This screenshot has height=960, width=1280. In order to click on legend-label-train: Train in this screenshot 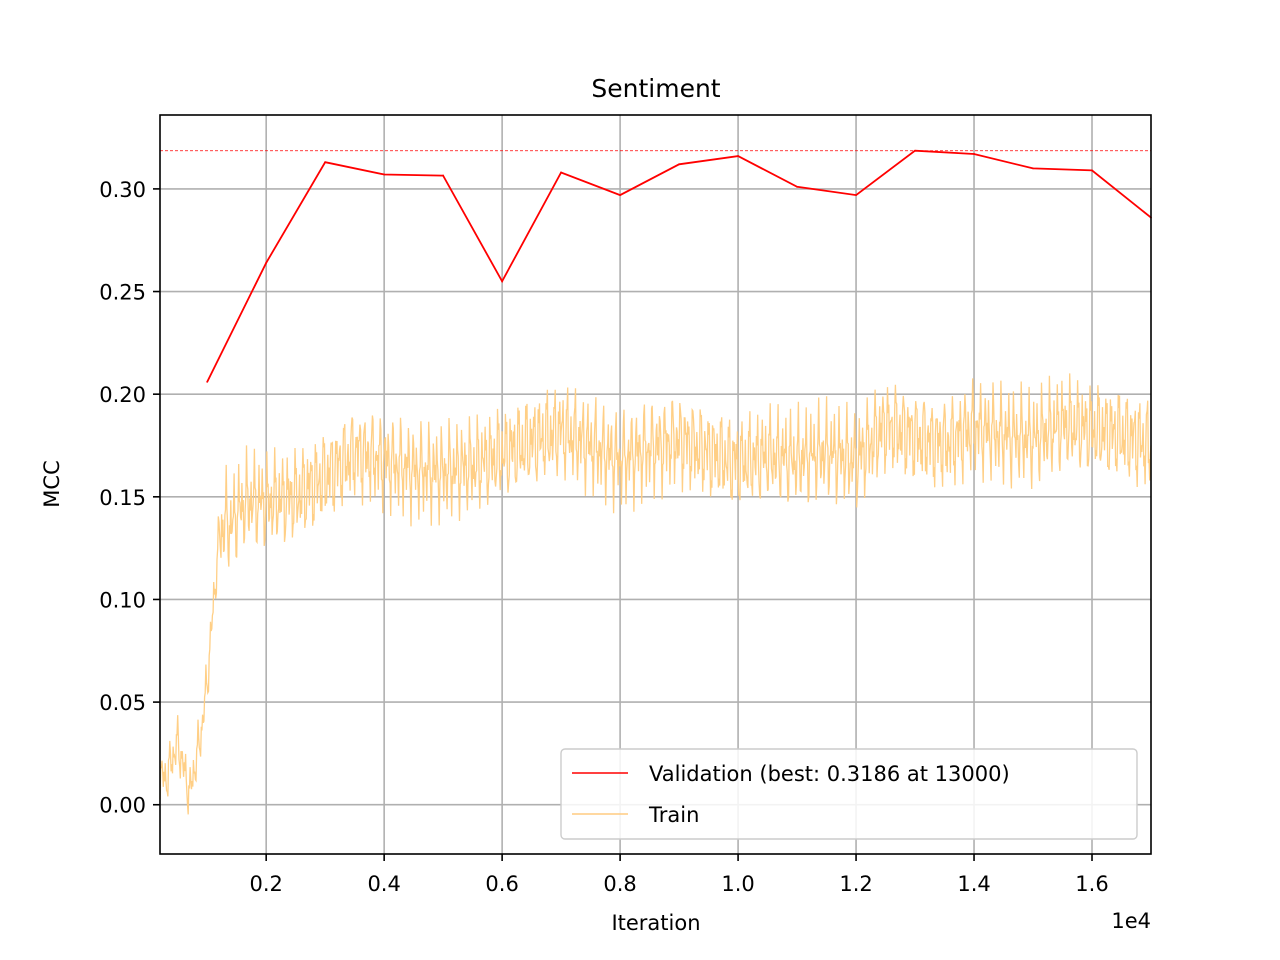, I will do `click(673, 815)`.